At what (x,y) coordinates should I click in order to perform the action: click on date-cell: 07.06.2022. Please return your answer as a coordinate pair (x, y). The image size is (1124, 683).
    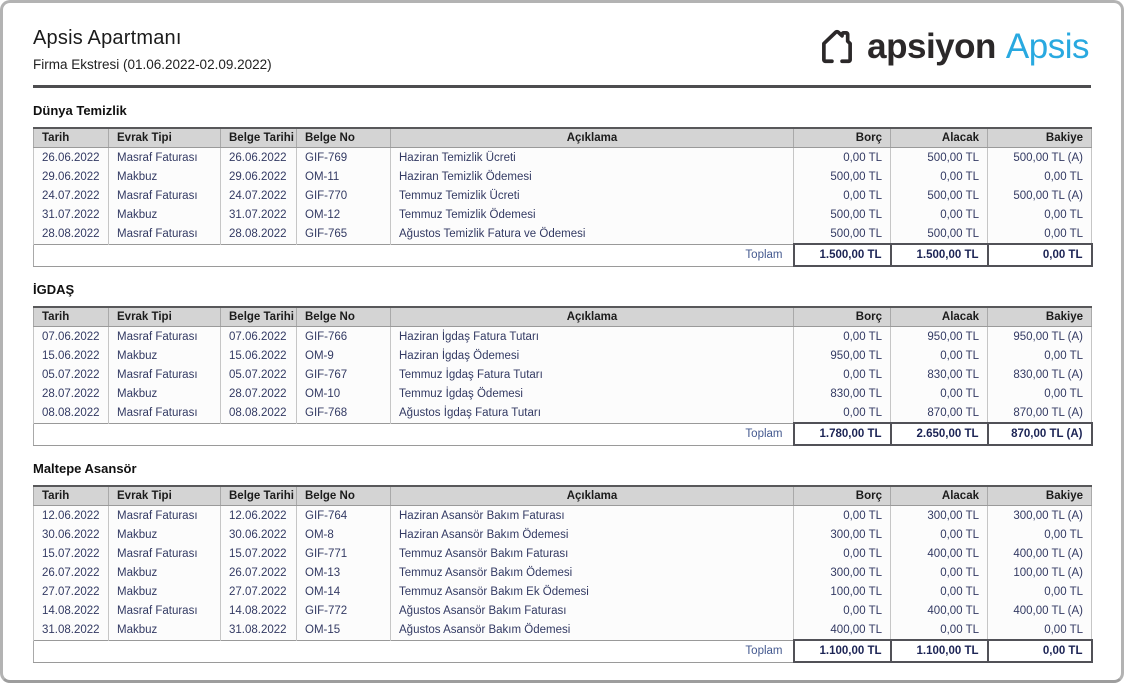
    Looking at the image, I should click on (71, 336).